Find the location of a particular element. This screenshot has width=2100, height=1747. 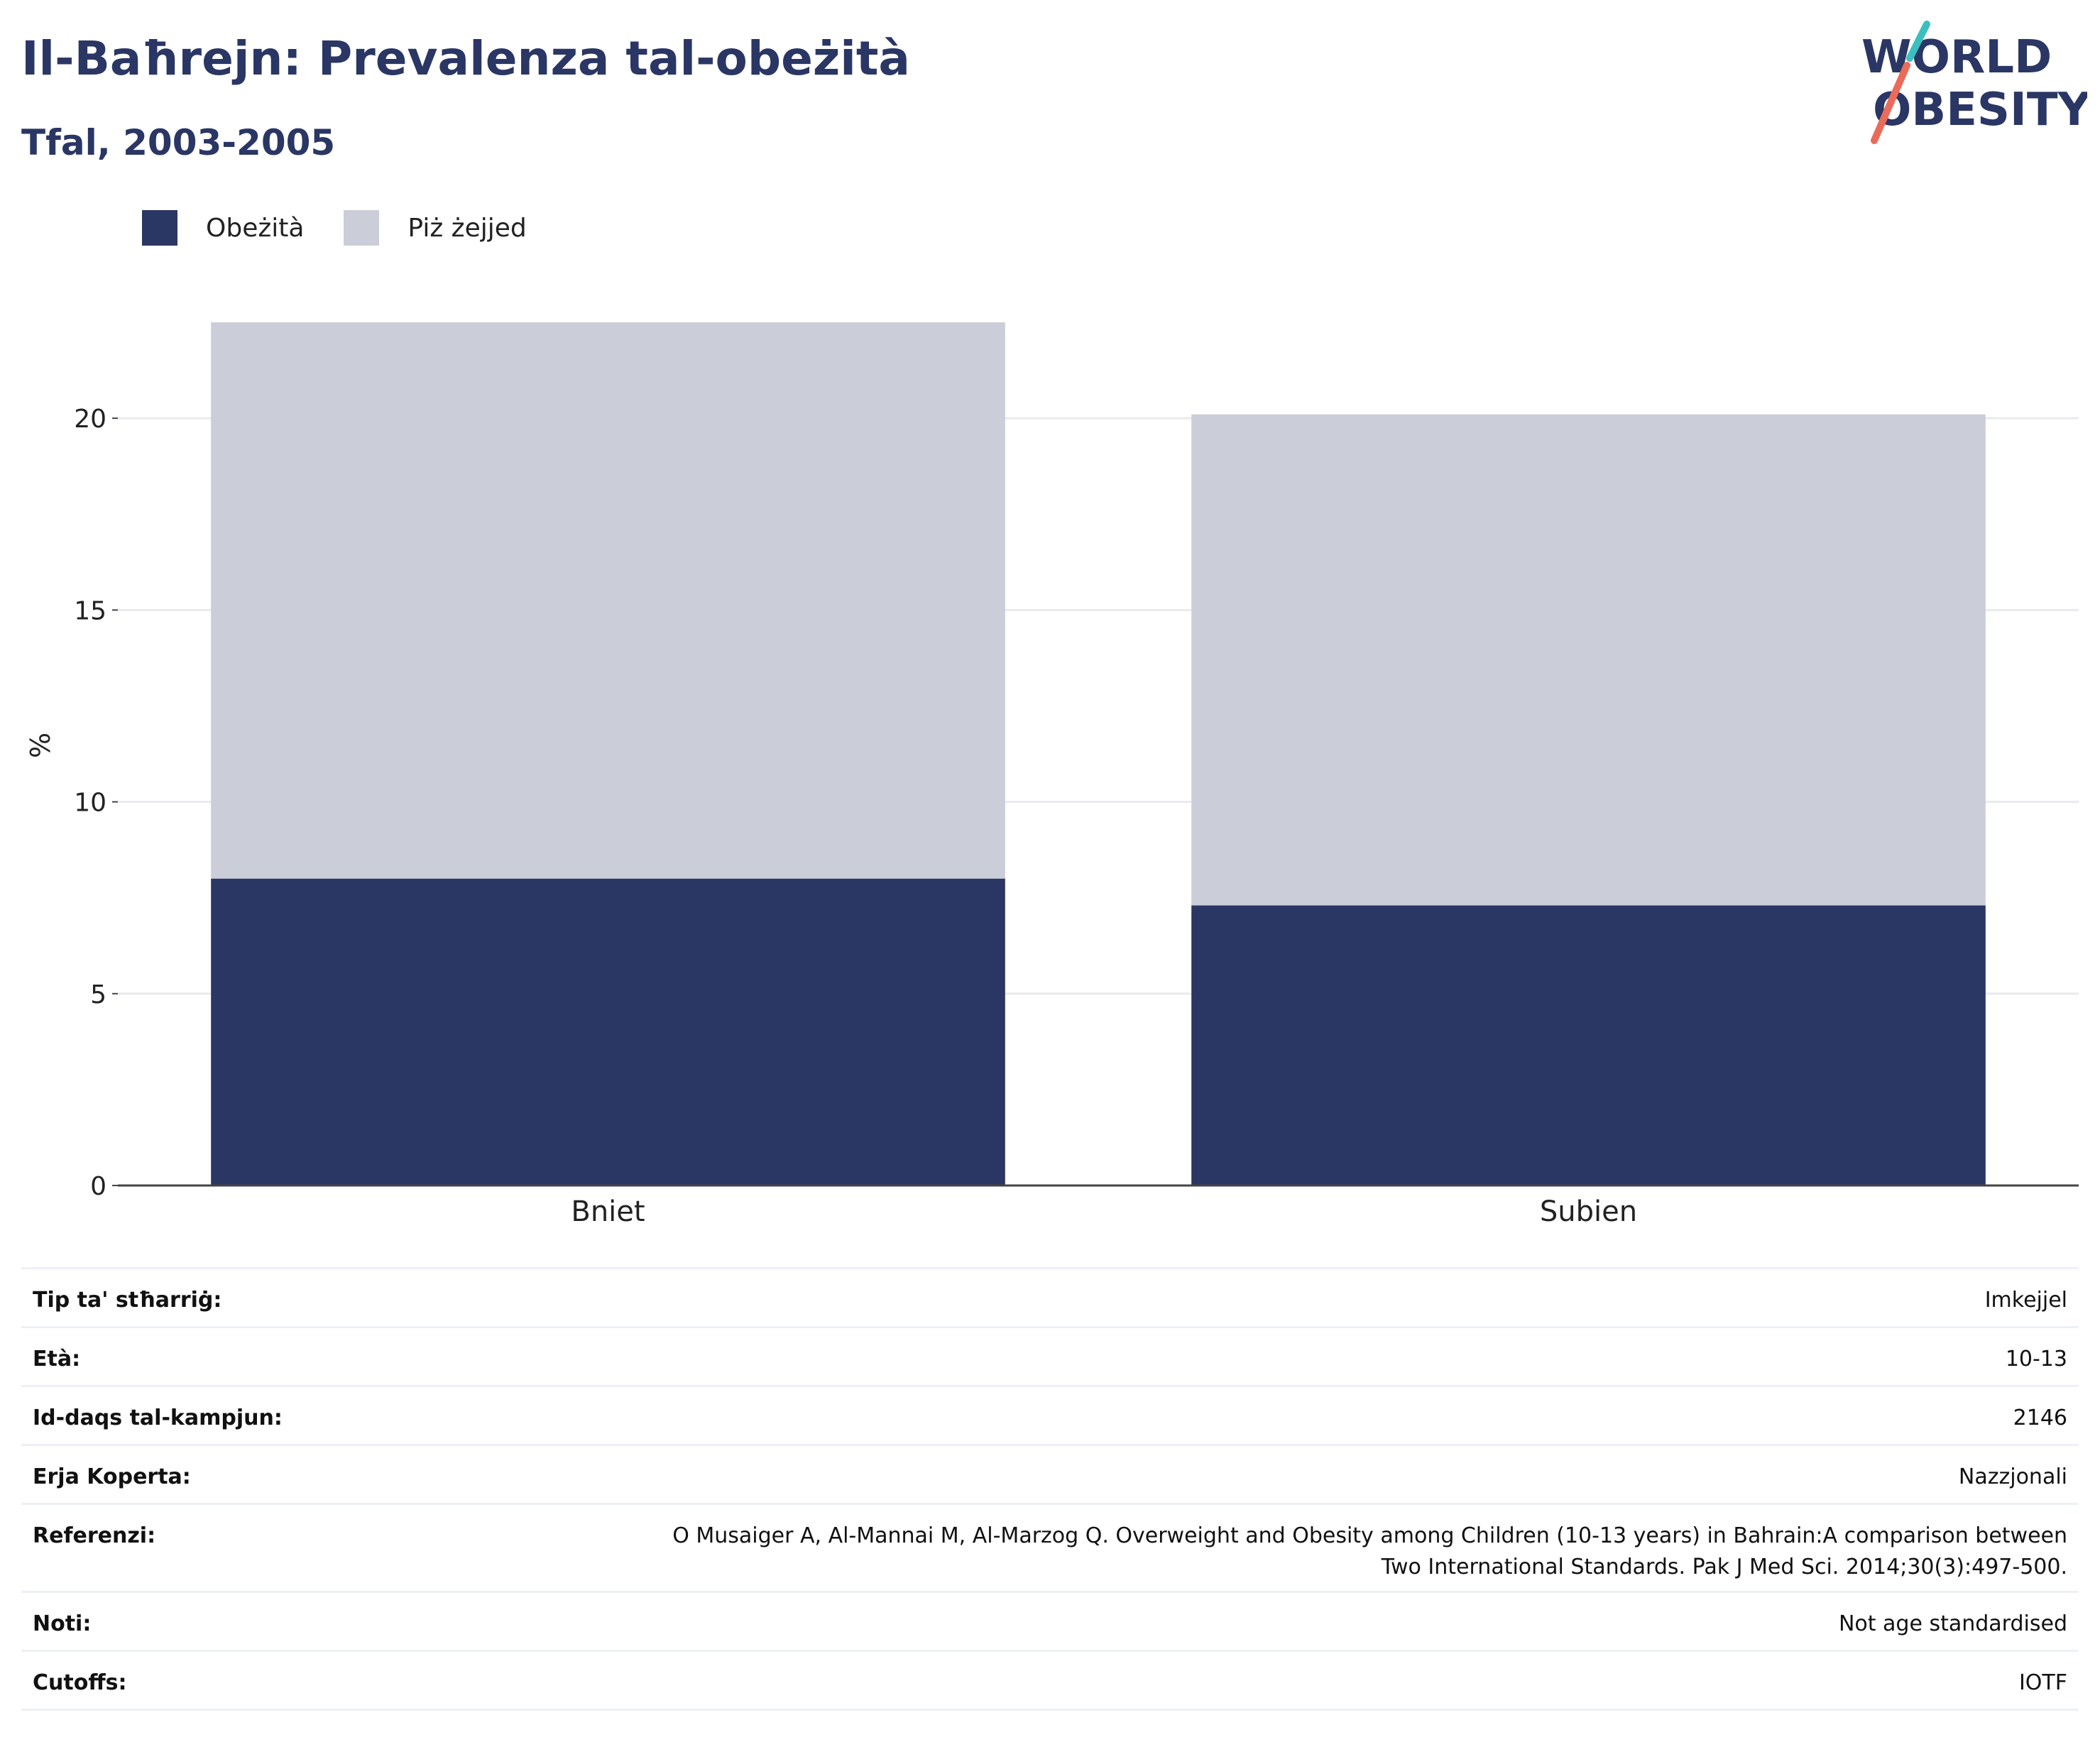

y-tick-label: 20 is located at coordinates (90, 419).